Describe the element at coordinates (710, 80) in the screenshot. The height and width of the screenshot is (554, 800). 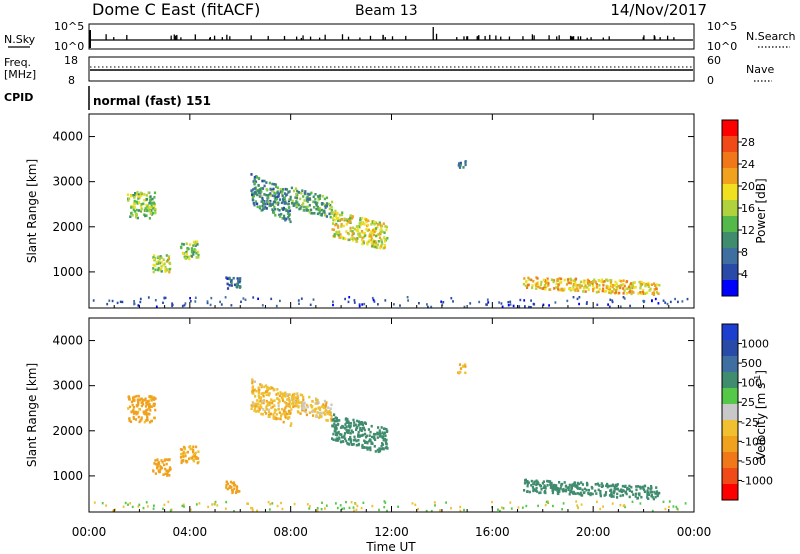
I see `nave-tick-low: 0` at that location.